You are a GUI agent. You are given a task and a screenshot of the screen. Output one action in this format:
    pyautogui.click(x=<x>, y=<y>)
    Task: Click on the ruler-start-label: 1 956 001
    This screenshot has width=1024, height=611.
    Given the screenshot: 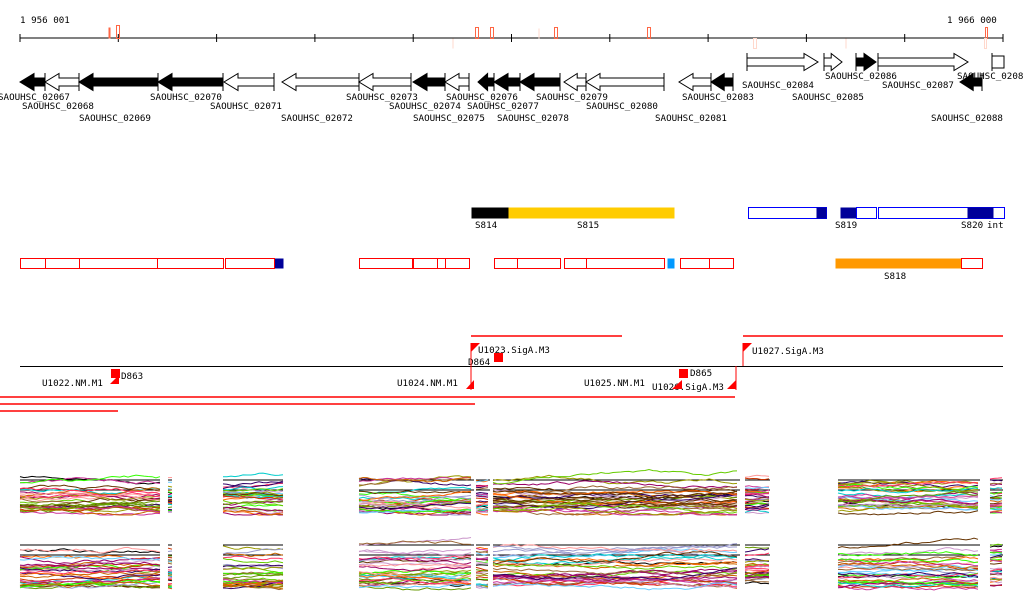 What is the action you would take?
    pyautogui.click(x=45, y=20)
    